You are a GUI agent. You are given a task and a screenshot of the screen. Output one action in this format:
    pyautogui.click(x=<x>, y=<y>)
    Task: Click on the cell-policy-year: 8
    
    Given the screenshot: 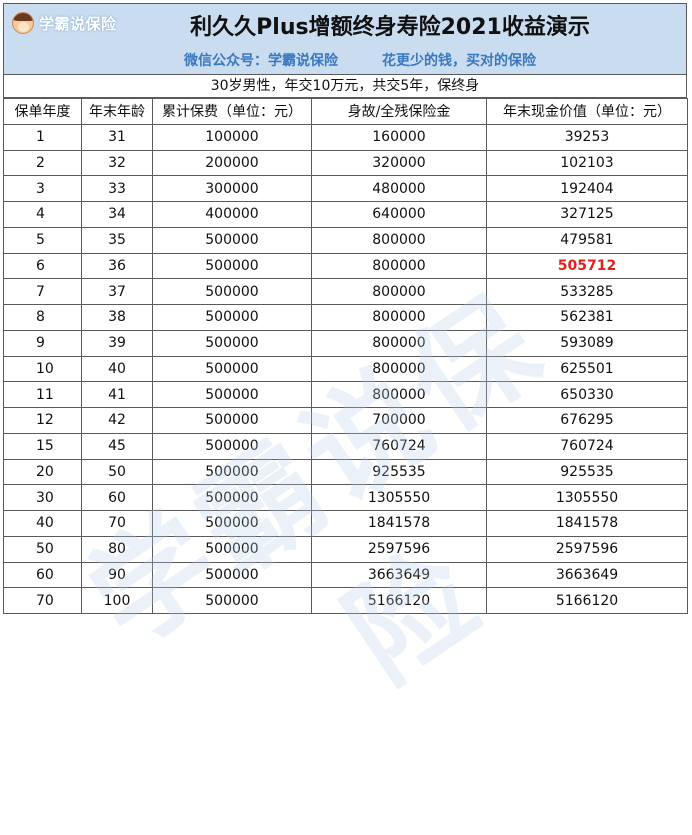 What is the action you would take?
    pyautogui.click(x=42, y=317)
    